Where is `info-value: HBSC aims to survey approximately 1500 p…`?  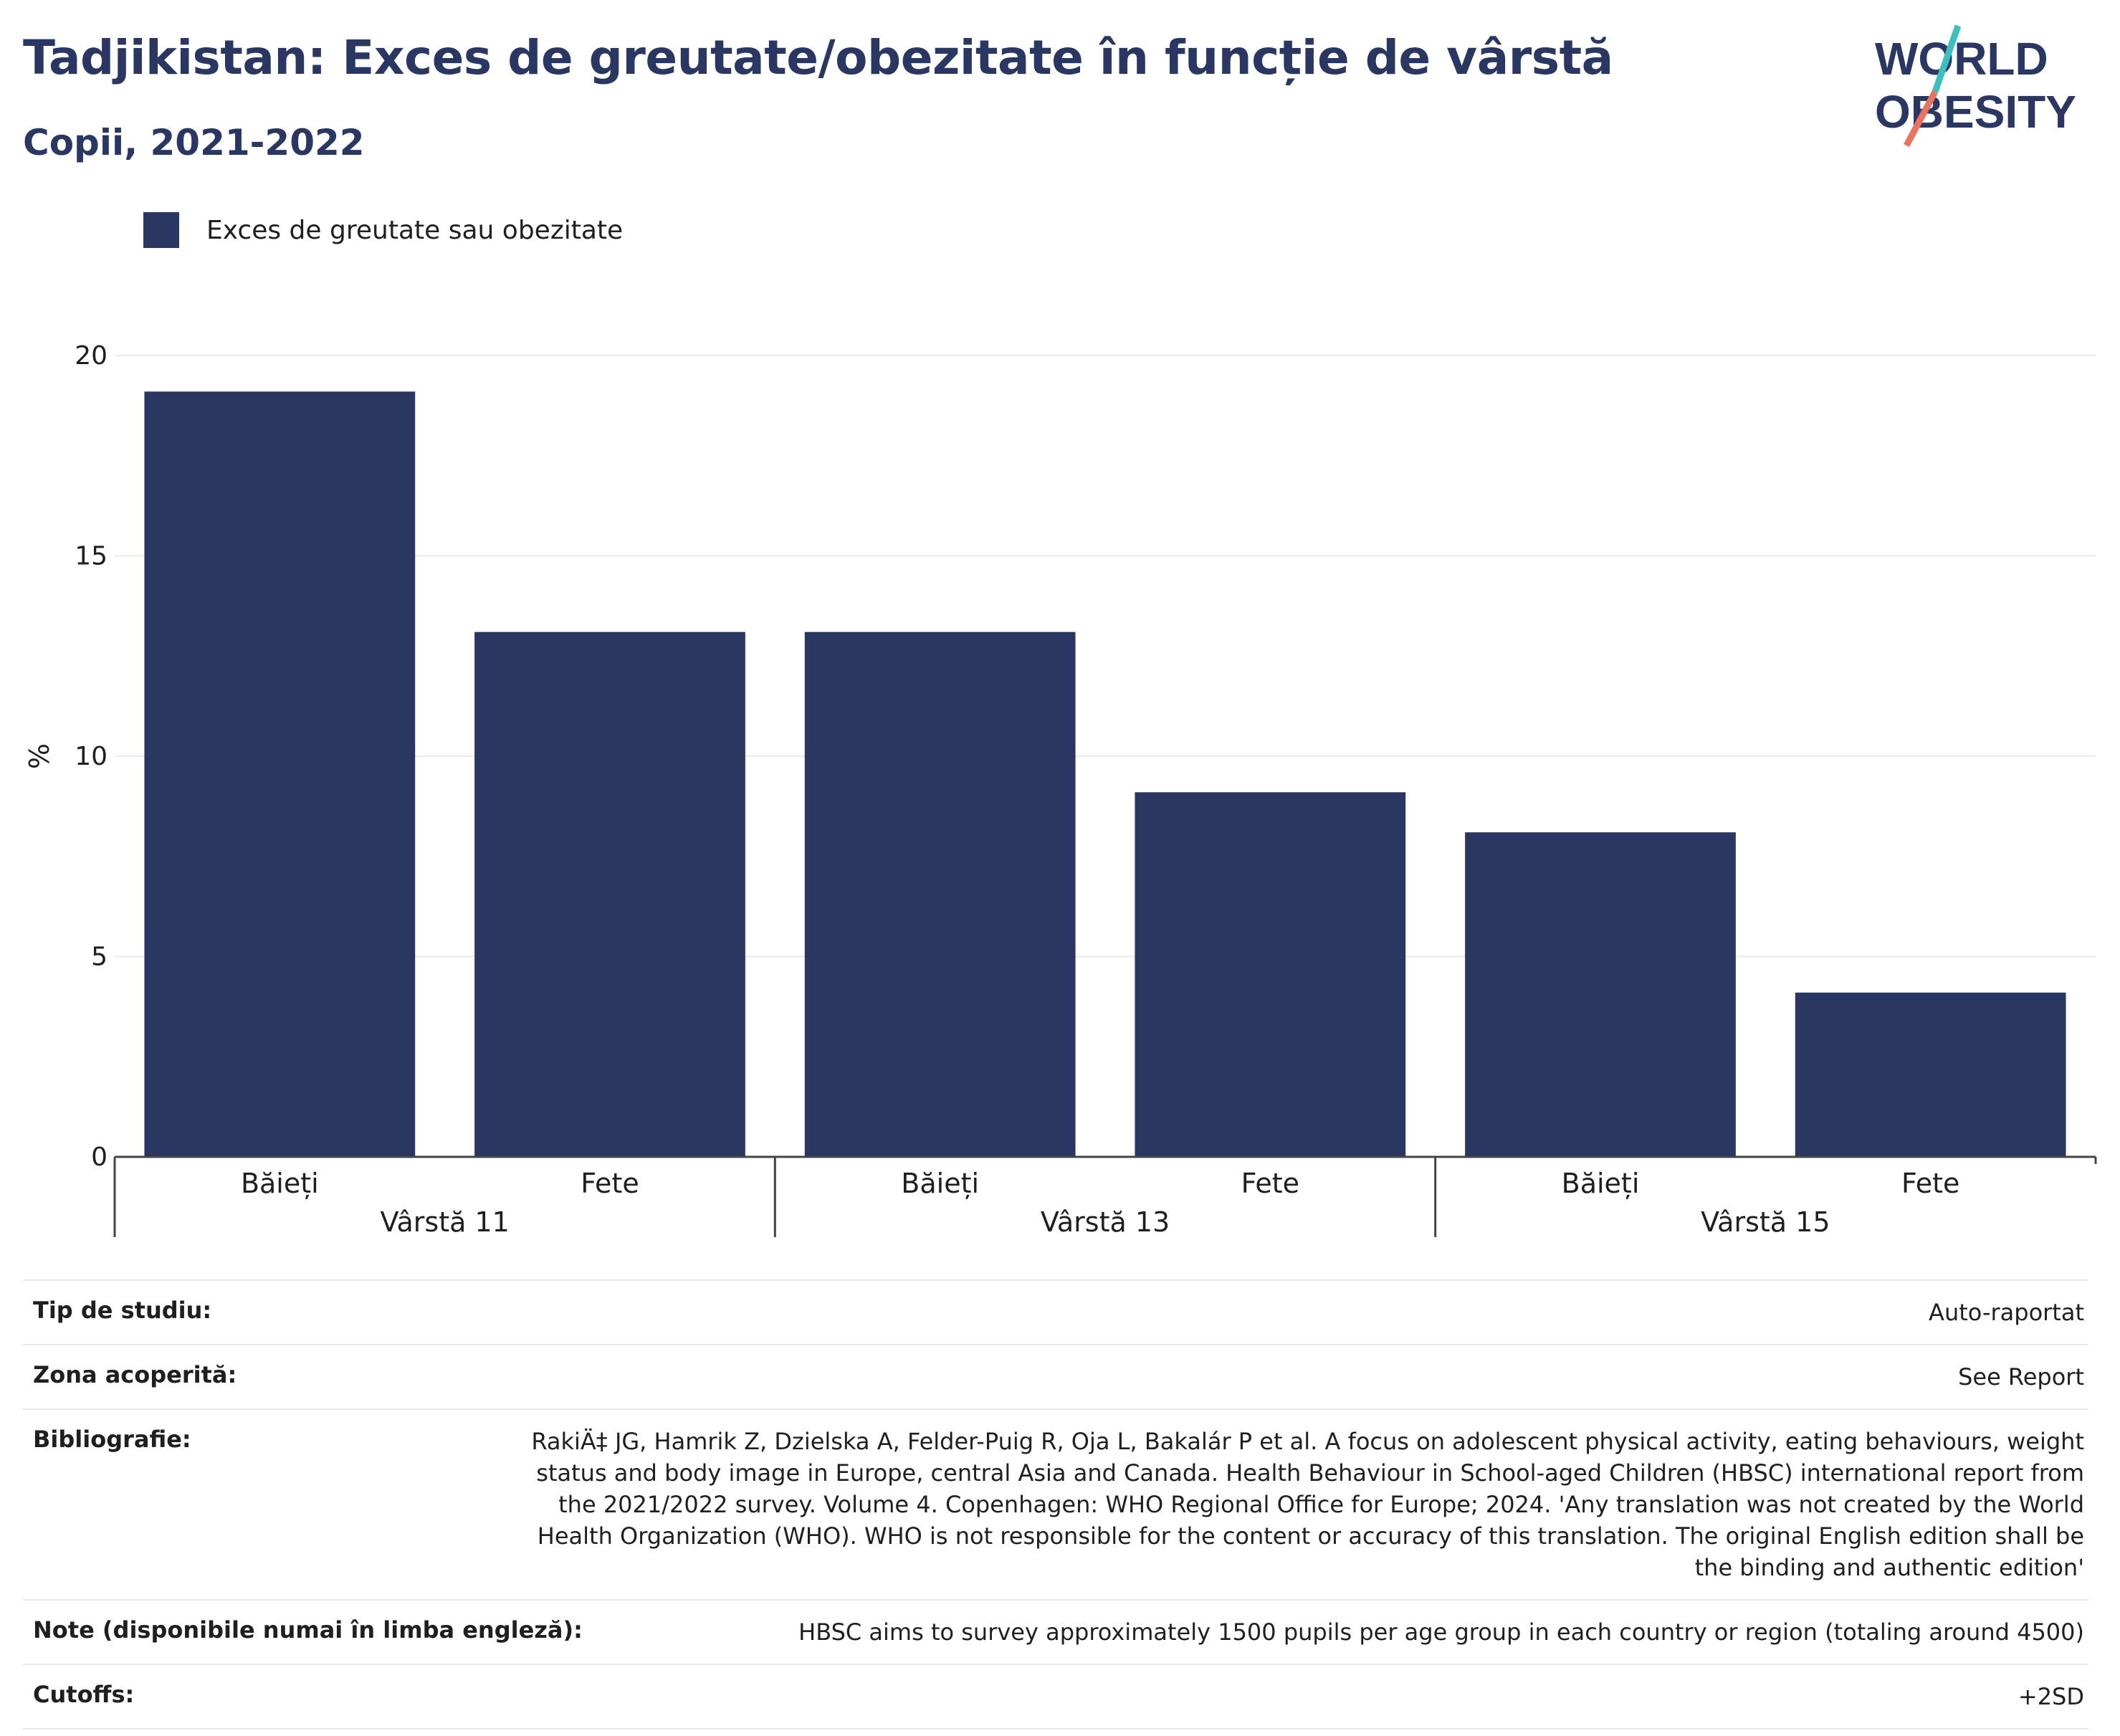 info-value: HBSC aims to survey approximately 1500 p… is located at coordinates (1441, 1632).